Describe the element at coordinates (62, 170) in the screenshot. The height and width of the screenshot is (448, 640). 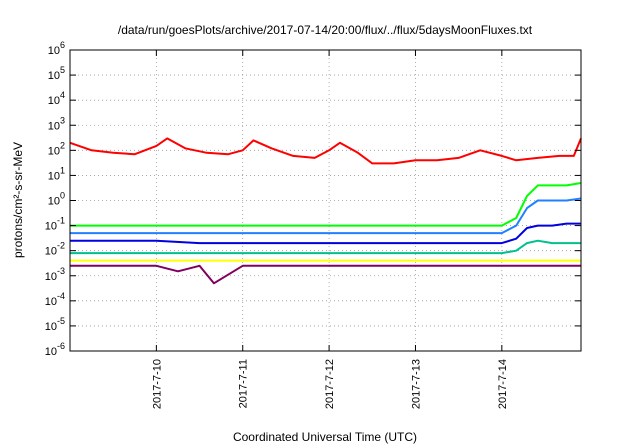
I see `y-tick-exponent: 1` at that location.